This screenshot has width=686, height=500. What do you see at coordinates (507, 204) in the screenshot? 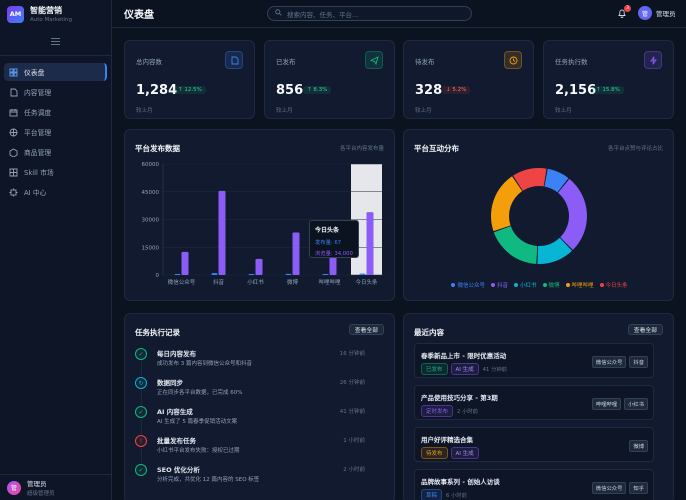
I see `donut-slice` at bounding box center [507, 204].